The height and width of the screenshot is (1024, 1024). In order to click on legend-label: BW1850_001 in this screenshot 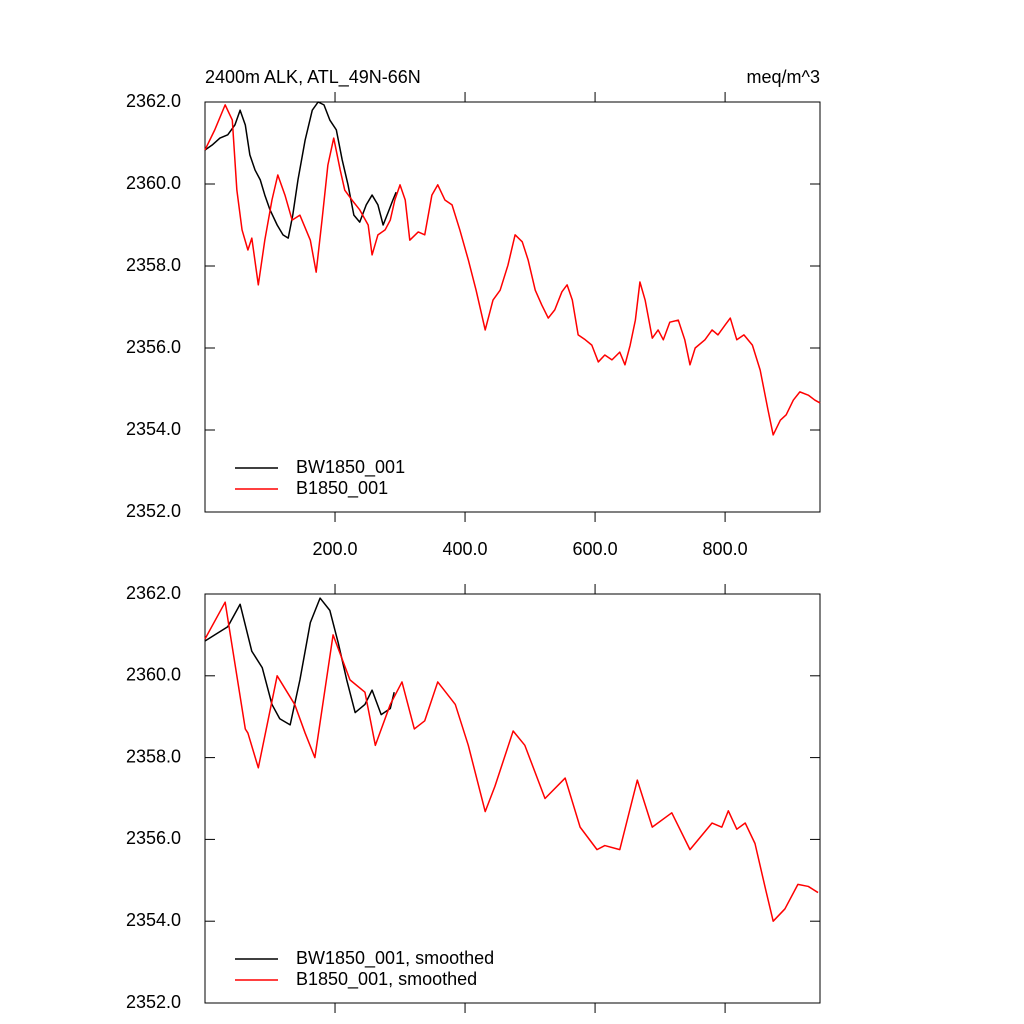, I will do `click(350, 467)`.